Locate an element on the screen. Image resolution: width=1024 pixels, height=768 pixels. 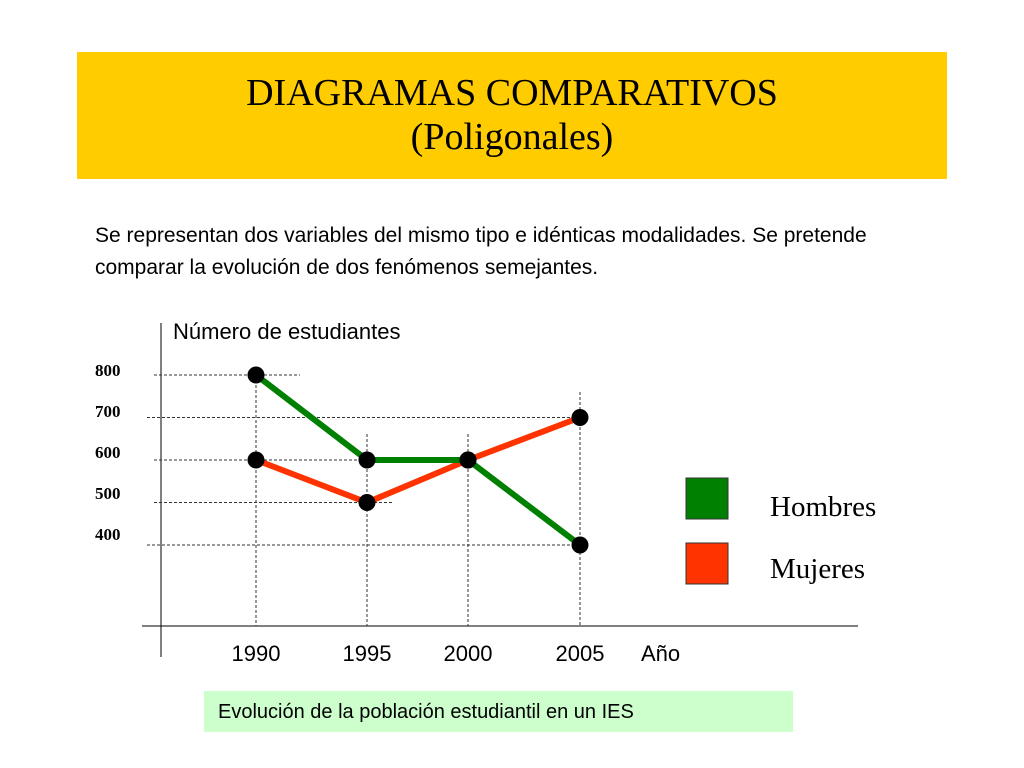
y-tick-label: 400 is located at coordinates (108, 534).